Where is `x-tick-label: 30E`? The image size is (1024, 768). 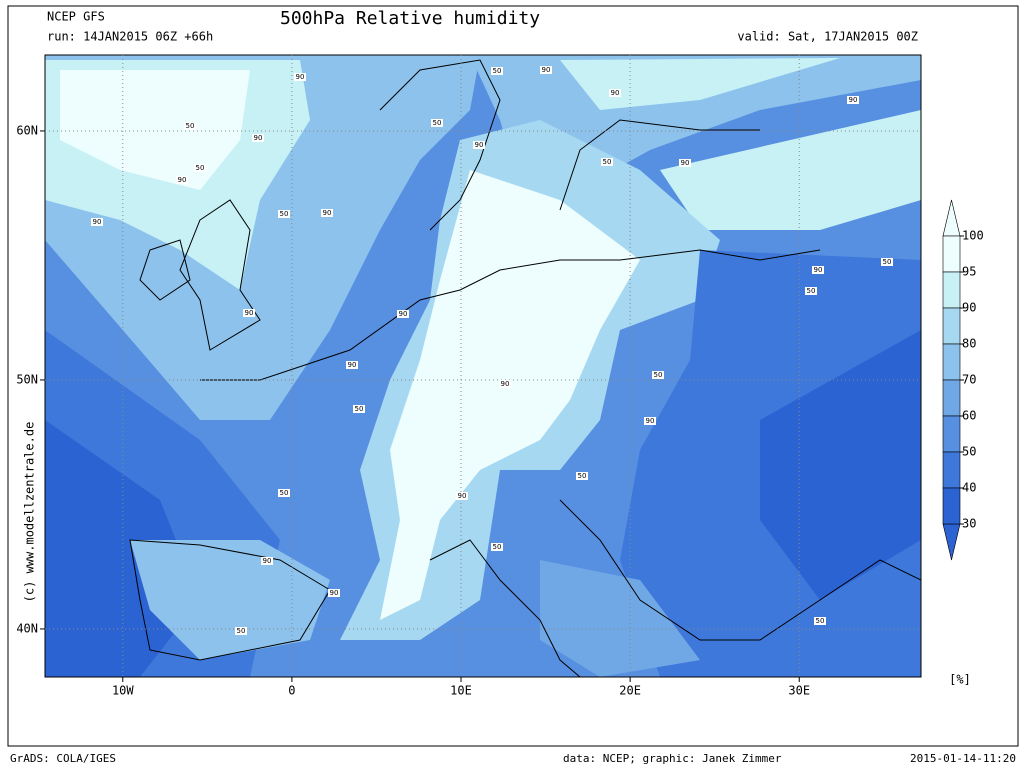 x-tick-label: 30E is located at coordinates (799, 691).